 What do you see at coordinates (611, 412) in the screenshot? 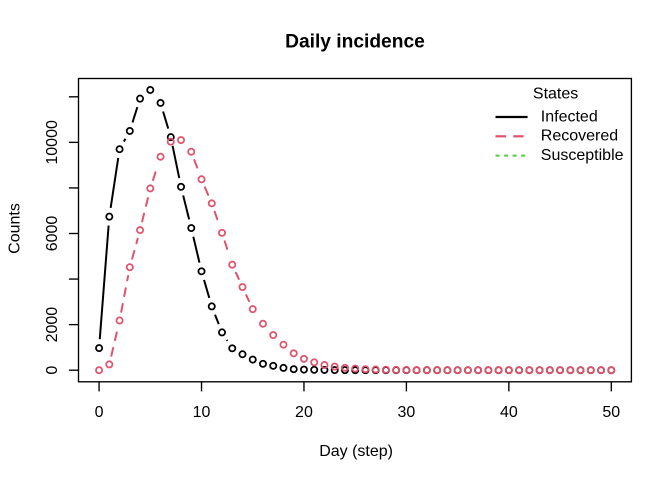
I see `svg-text: 50` at bounding box center [611, 412].